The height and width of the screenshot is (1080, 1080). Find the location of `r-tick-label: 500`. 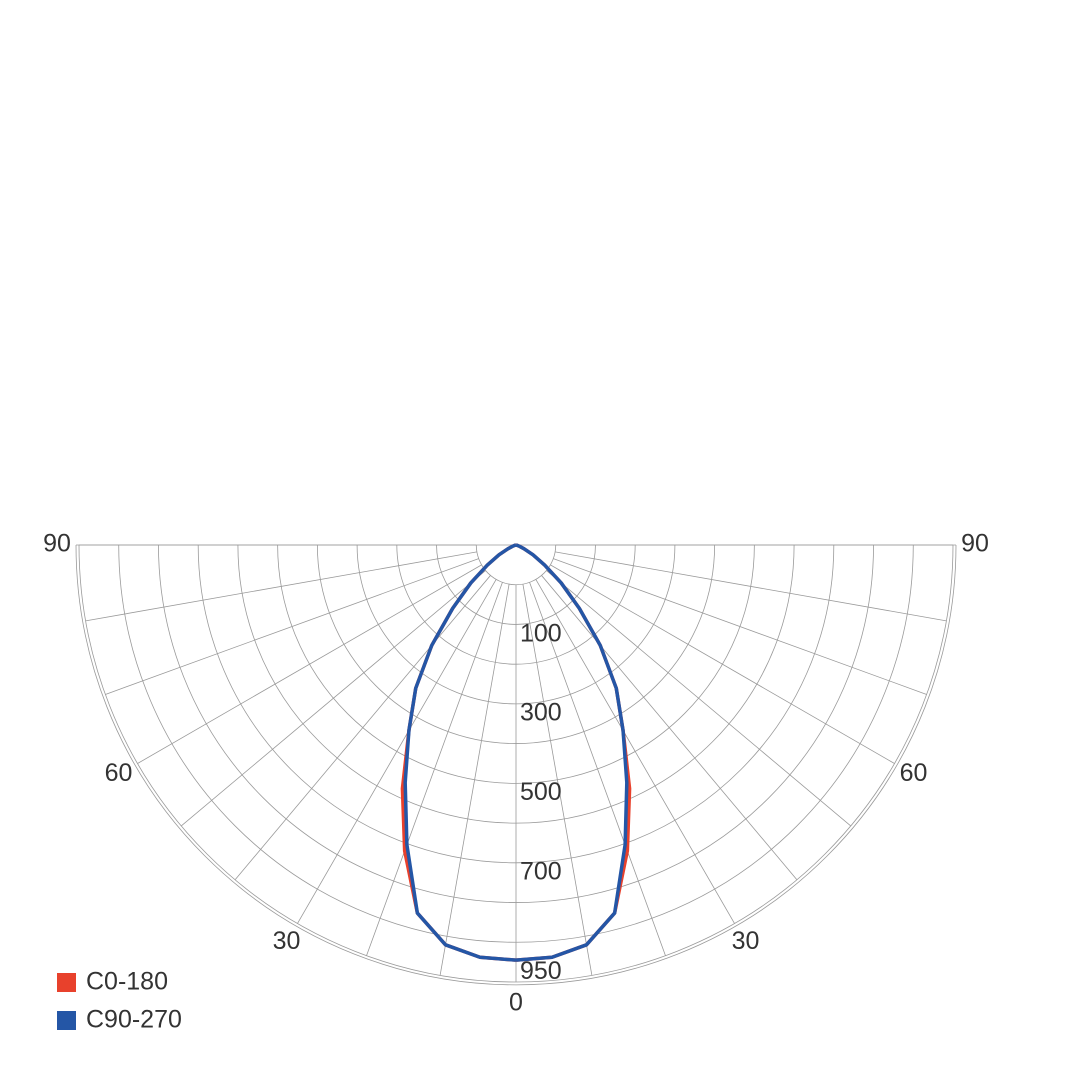

r-tick-label: 500 is located at coordinates (541, 792).